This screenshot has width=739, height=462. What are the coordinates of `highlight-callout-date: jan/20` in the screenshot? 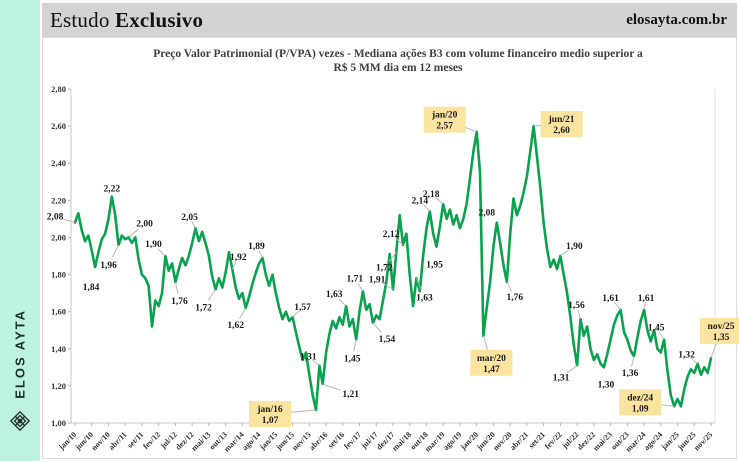 It's located at (444, 116).